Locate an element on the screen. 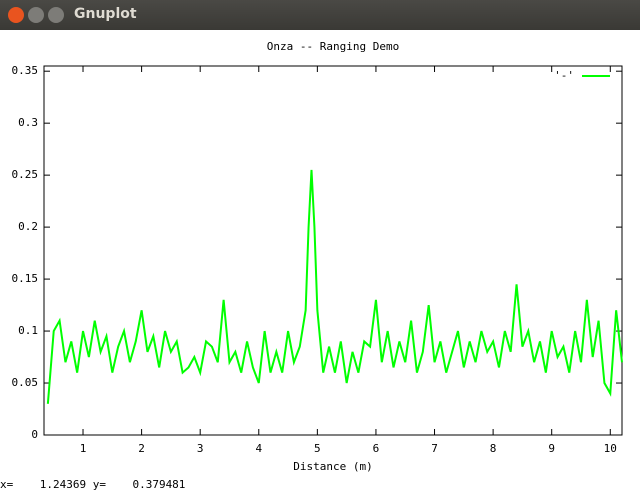  close-button is located at coordinates (16, 15).